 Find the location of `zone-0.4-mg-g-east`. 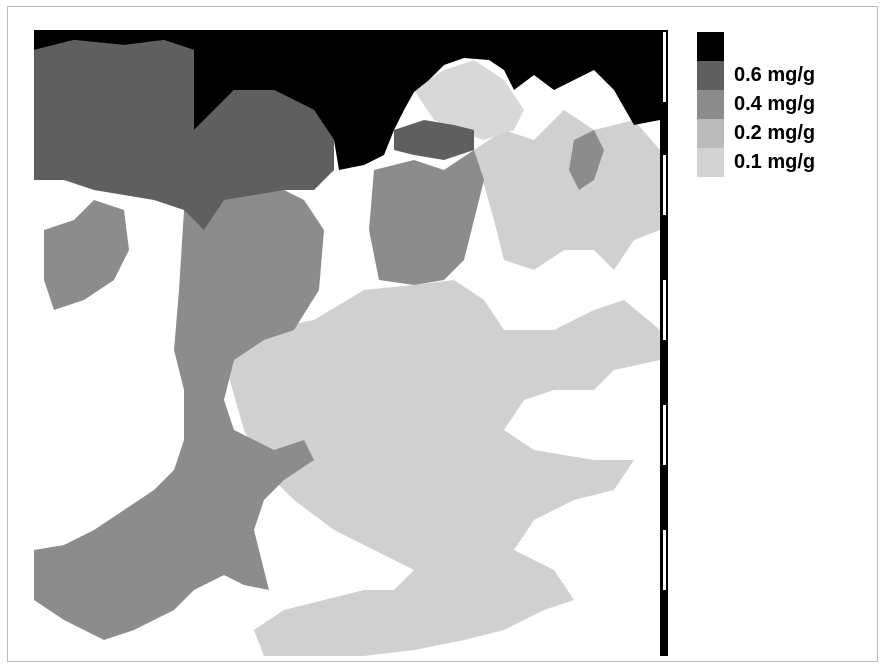

zone-0.4-mg-g-east is located at coordinates (586, 160).